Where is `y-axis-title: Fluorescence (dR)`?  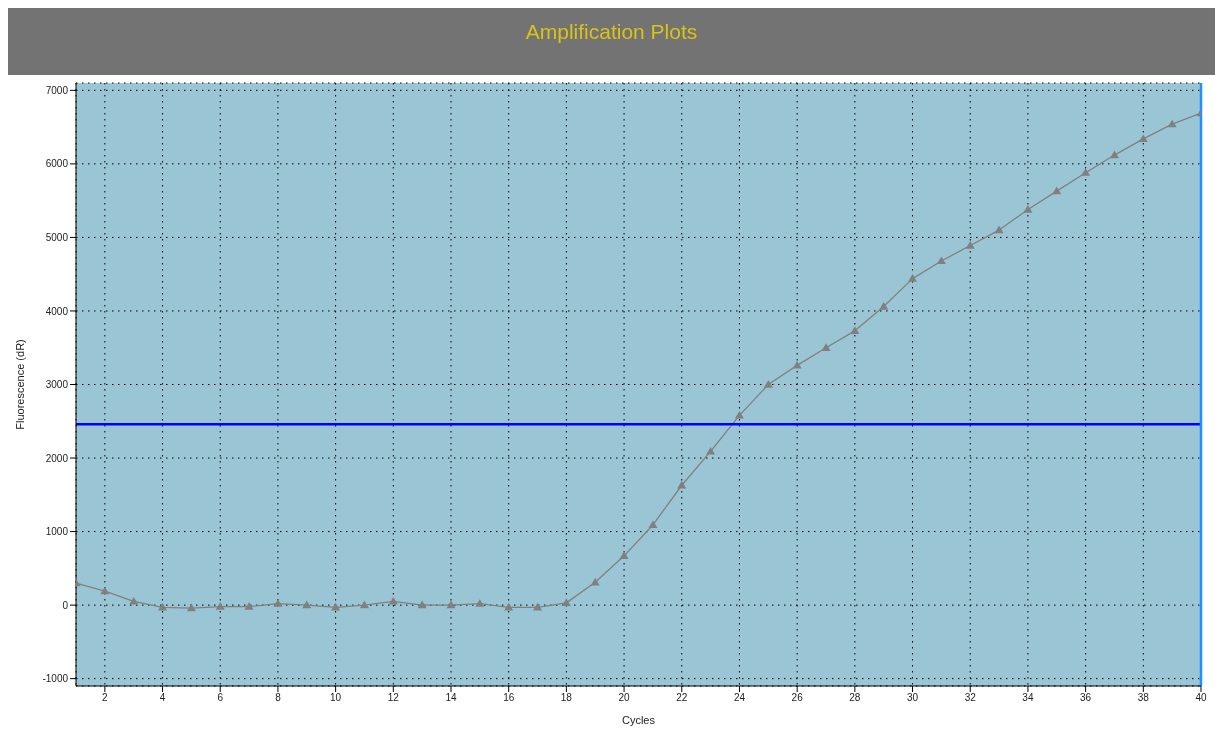 y-axis-title: Fluorescence (dR) is located at coordinates (19, 384).